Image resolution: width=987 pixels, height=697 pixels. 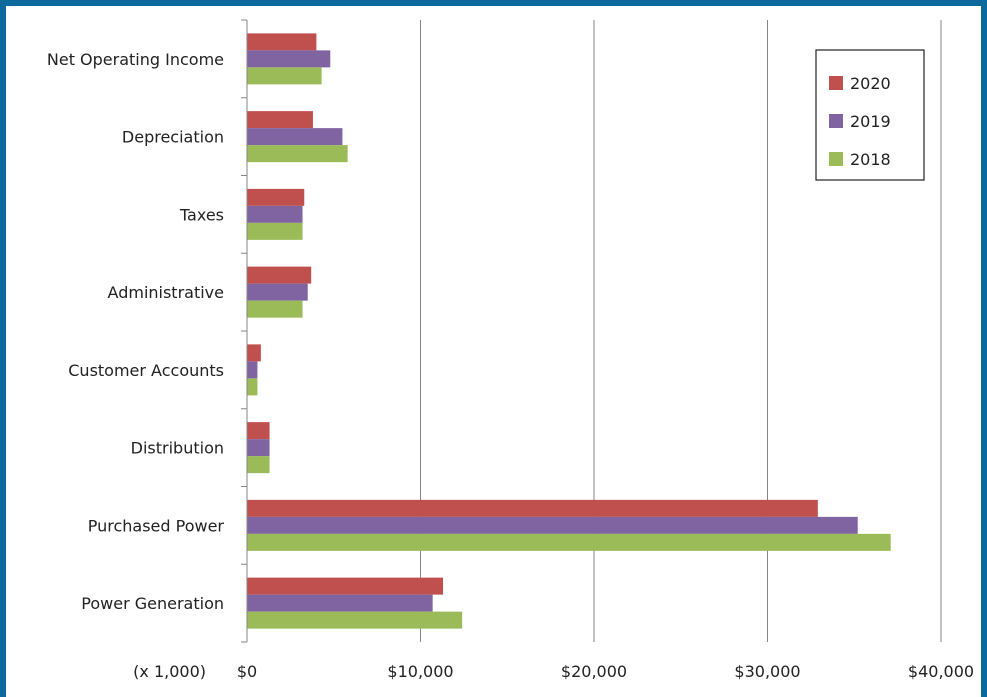 I want to click on category-label: Administrative, so click(x=166, y=292).